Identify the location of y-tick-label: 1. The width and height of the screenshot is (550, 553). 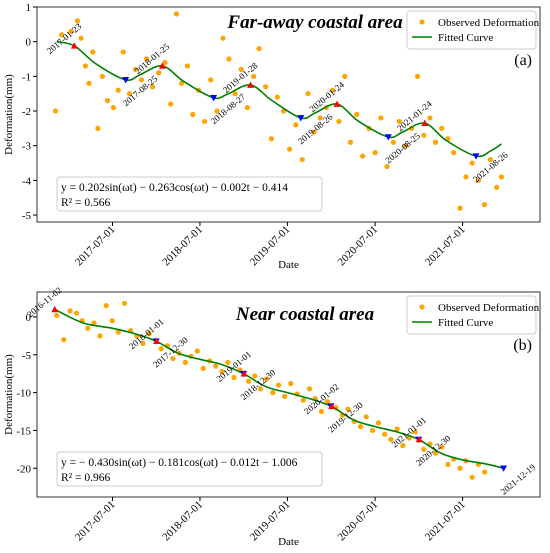
(29, 8).